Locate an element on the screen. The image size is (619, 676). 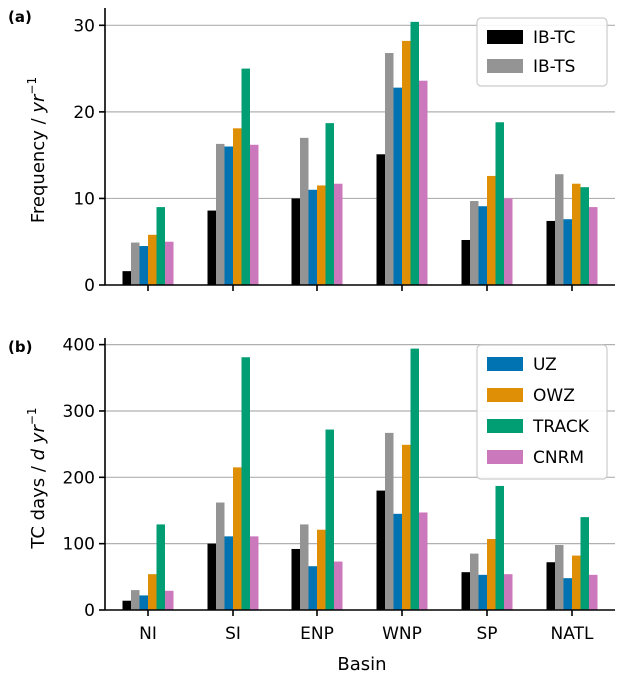
bar-owz-ni is located at coordinates (152, 592).